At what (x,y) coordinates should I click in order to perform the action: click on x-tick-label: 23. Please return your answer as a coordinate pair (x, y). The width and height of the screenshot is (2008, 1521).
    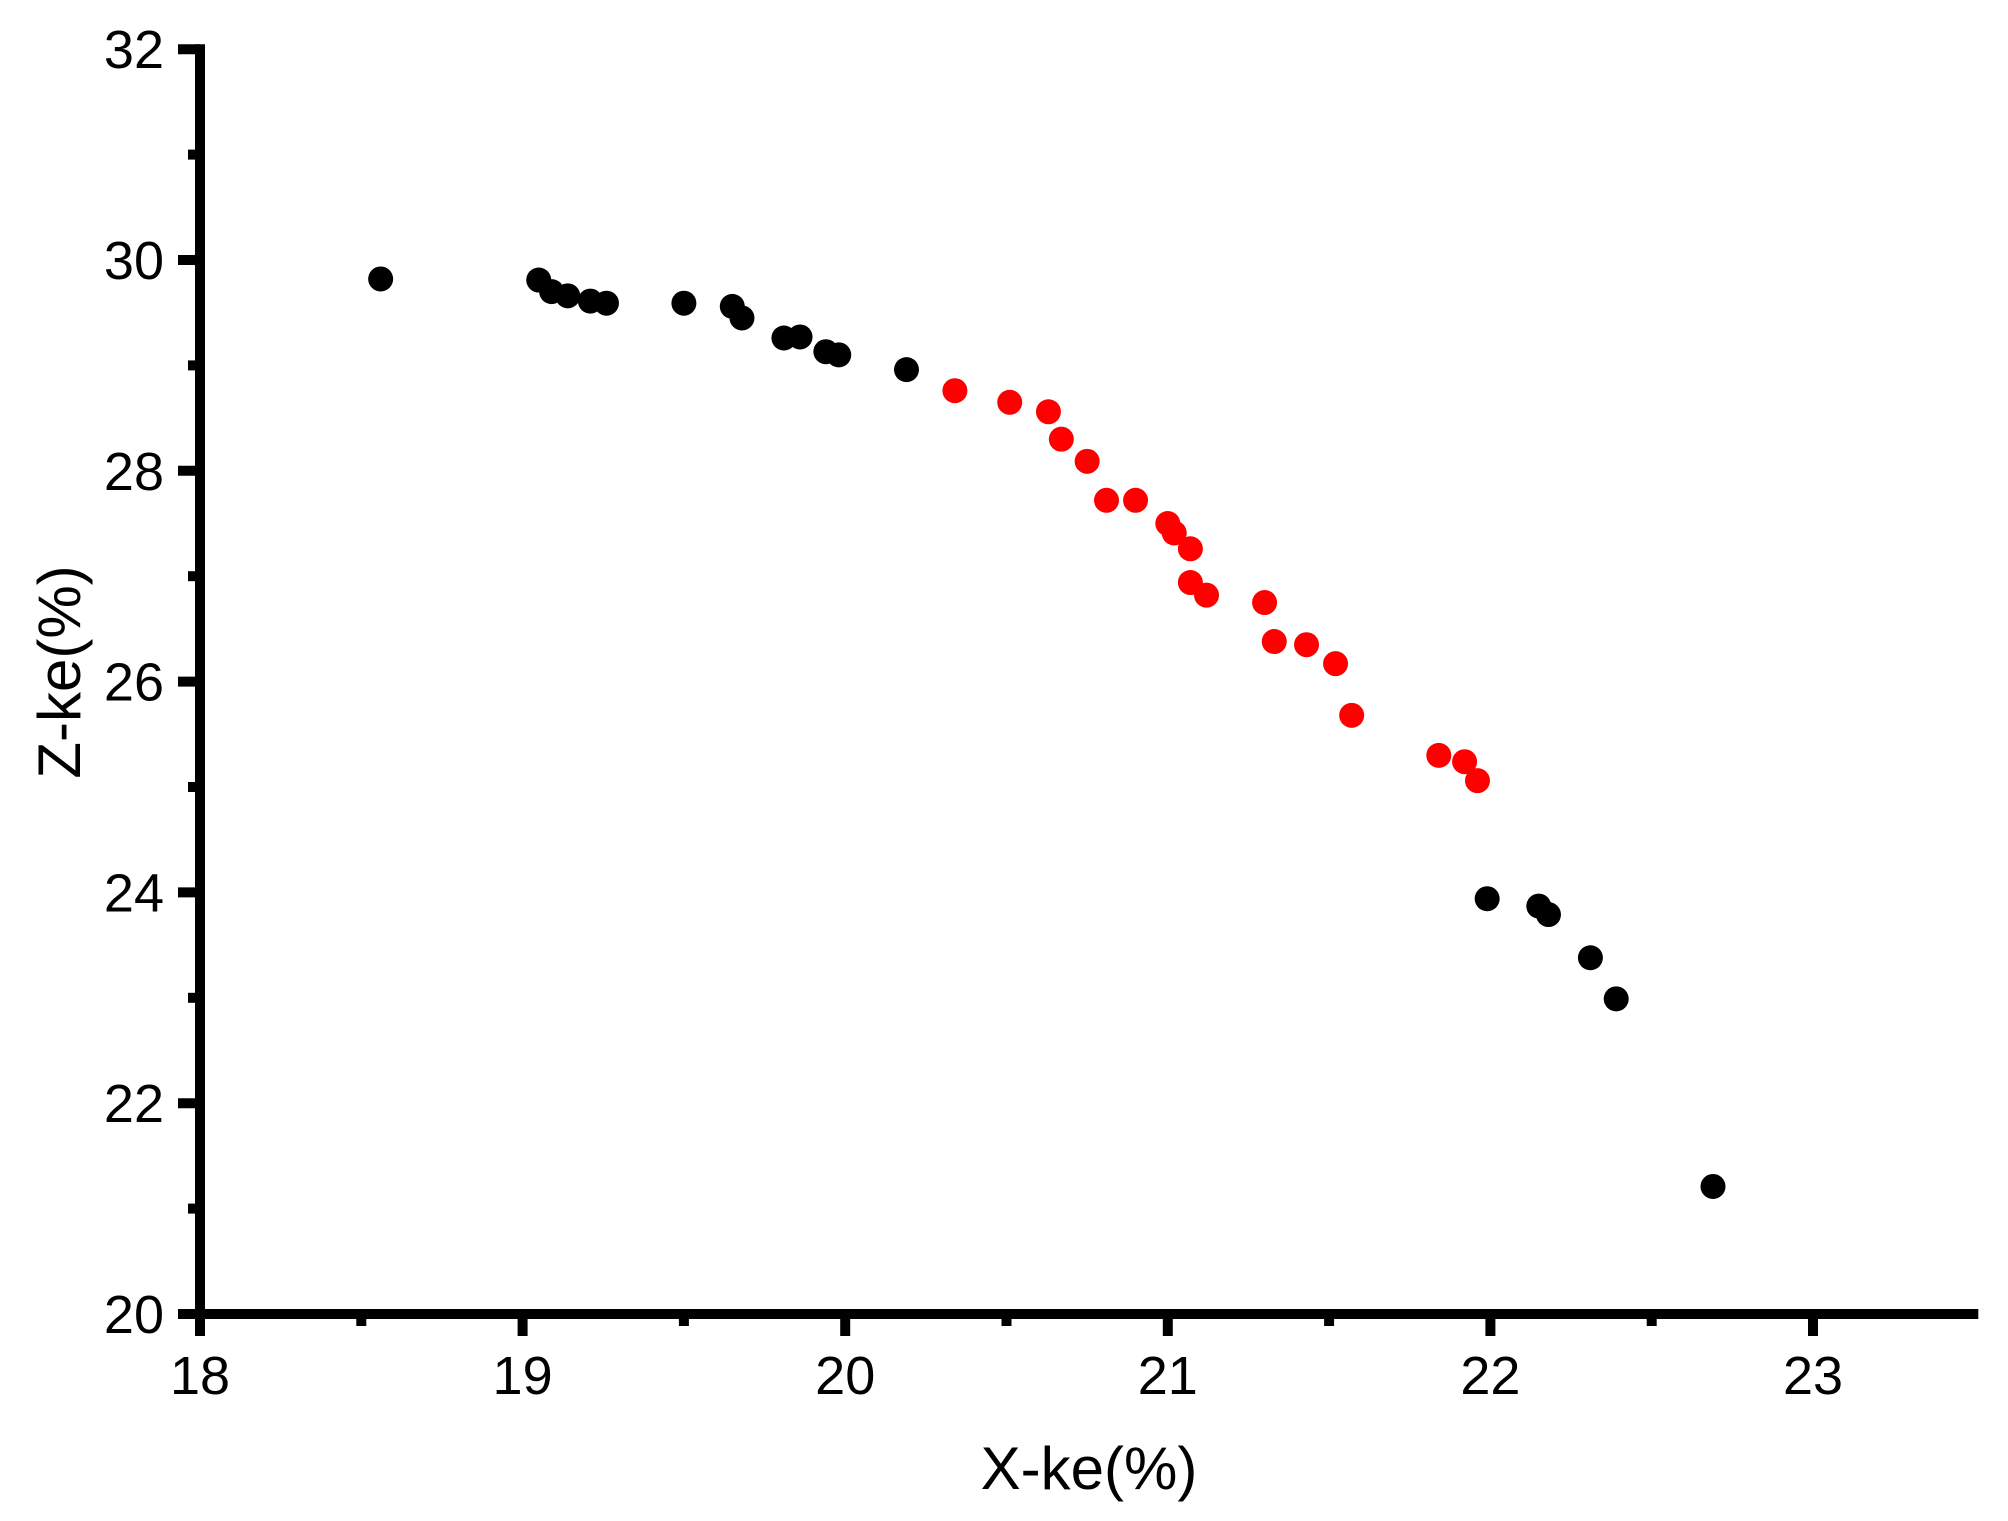
    Looking at the image, I should click on (1813, 1376).